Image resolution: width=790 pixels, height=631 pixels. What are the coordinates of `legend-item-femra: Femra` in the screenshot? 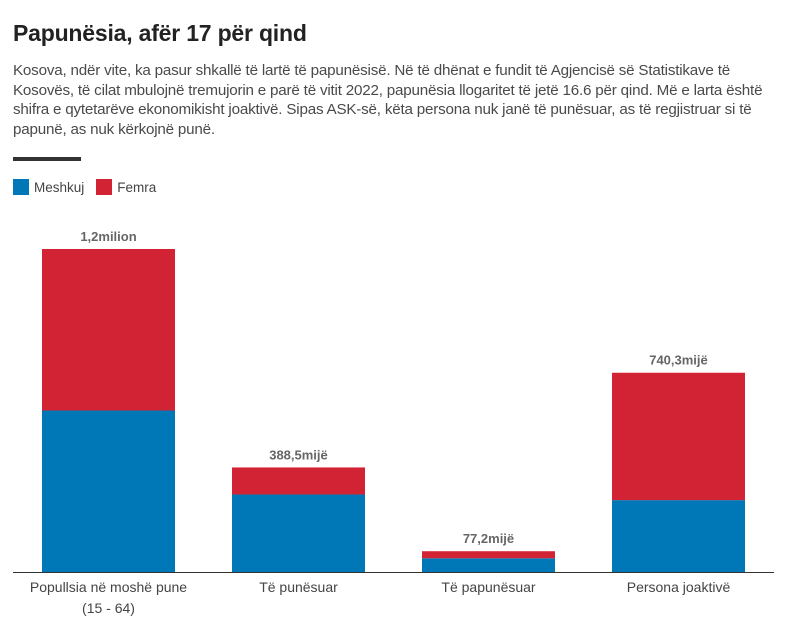 It's located at (126, 187).